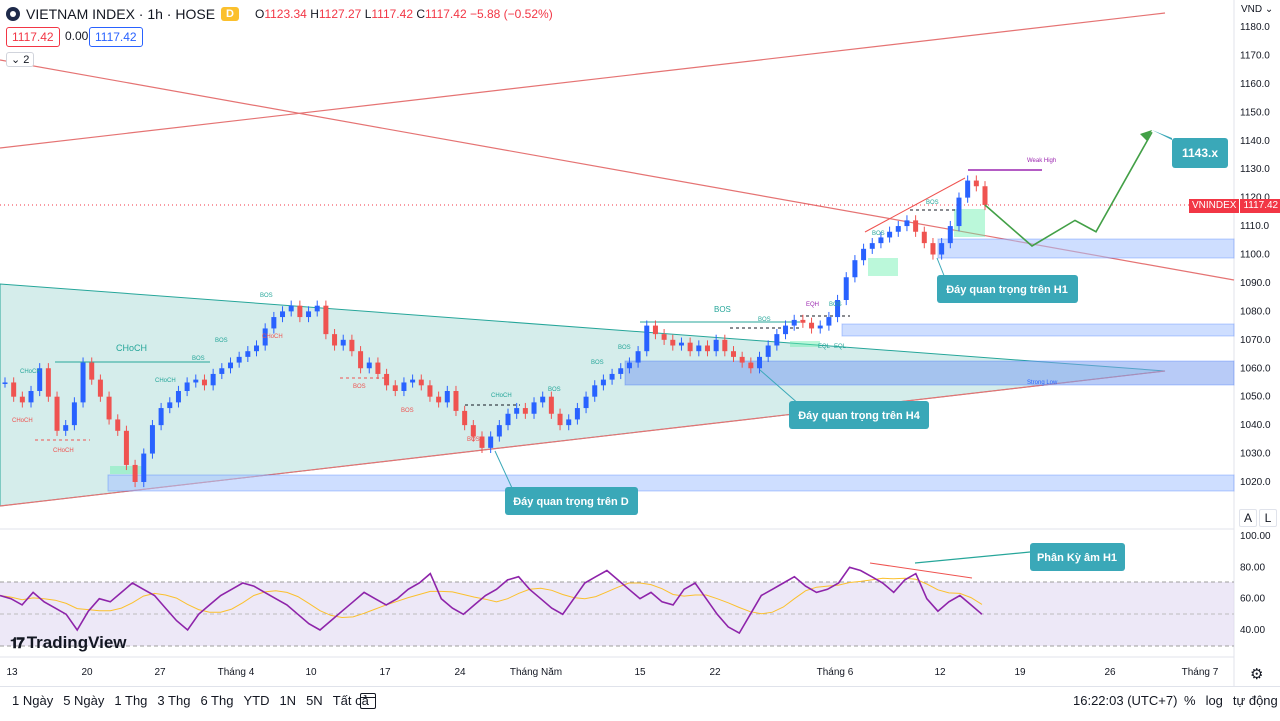  I want to click on range-ytd: YTD, so click(256, 700).